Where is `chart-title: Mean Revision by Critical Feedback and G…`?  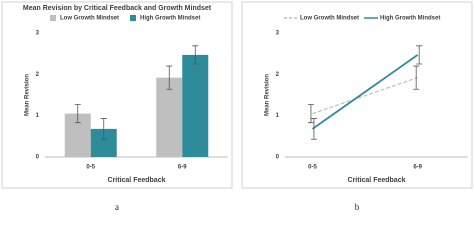
chart-title: Mean Revision by Critical Feedback and G… is located at coordinates (117, 8).